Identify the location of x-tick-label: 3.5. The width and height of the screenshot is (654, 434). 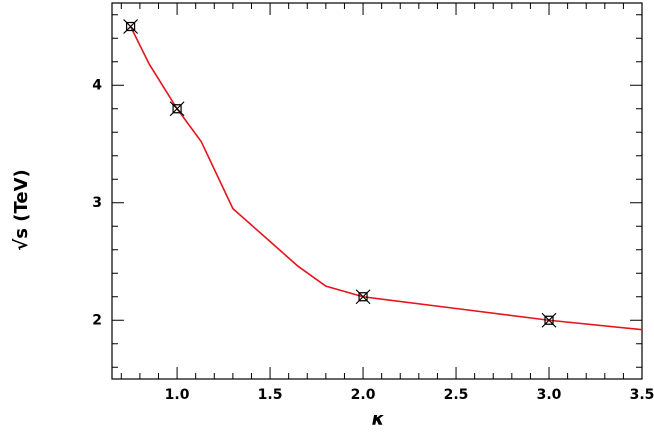
(642, 395).